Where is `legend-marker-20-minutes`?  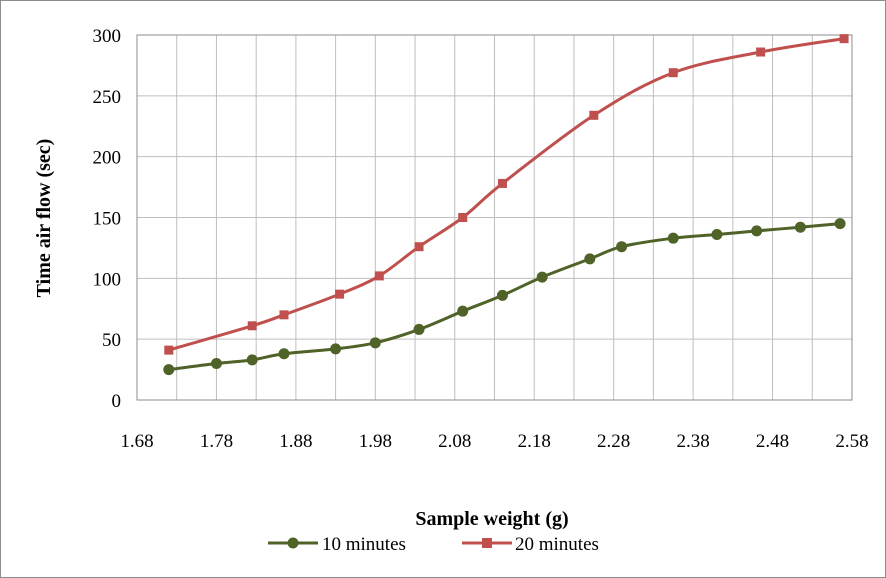
legend-marker-20-minutes is located at coordinates (487, 543).